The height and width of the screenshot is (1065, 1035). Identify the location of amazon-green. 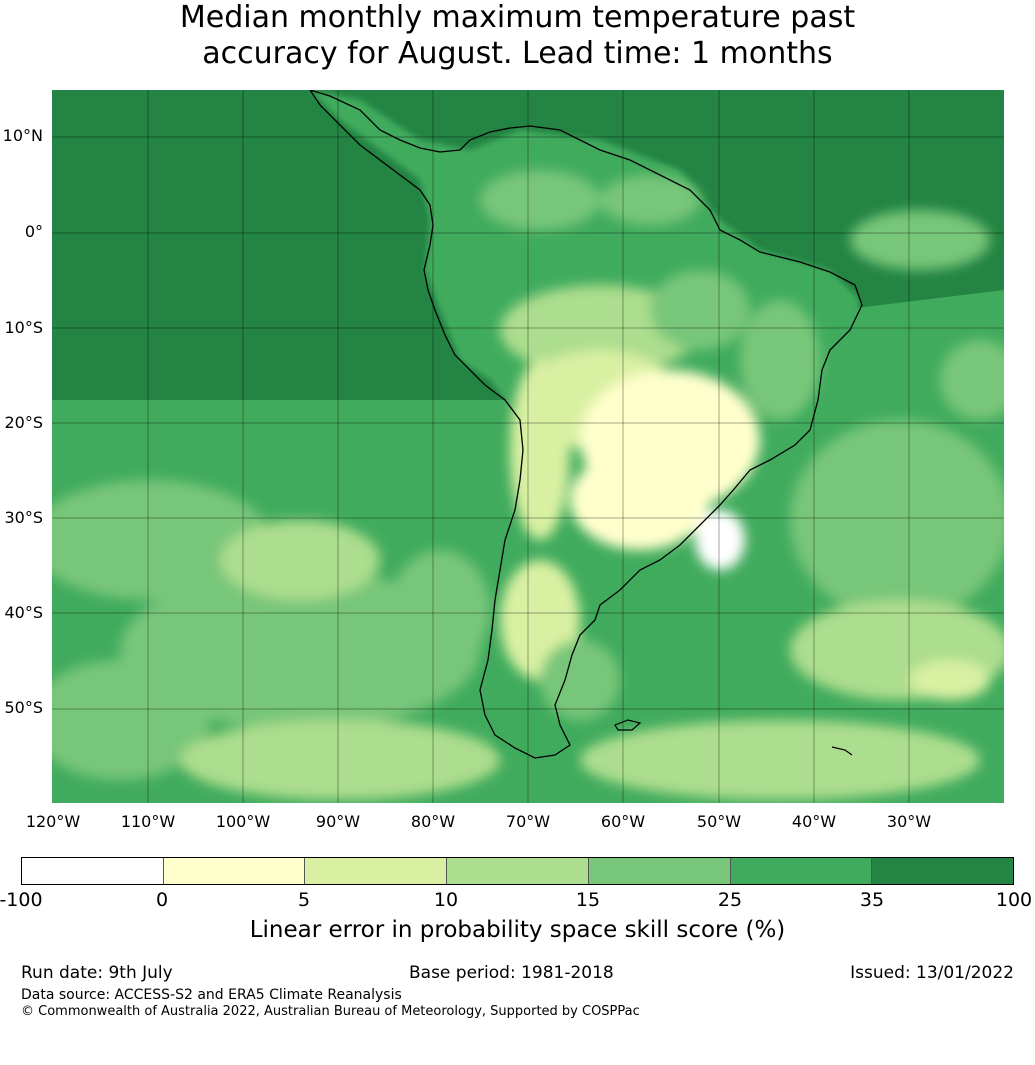
(700, 310).